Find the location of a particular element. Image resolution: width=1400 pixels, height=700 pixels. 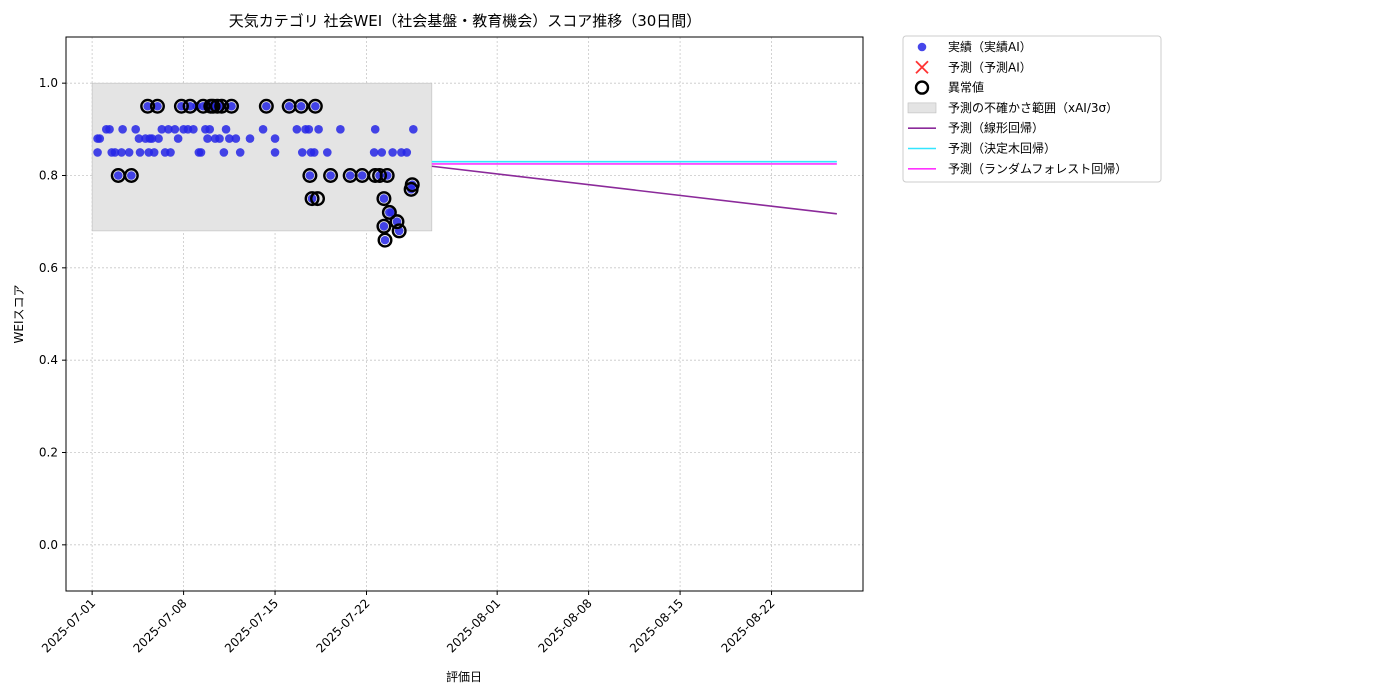

x-axis-label: 評価日 is located at coordinates (464, 676).